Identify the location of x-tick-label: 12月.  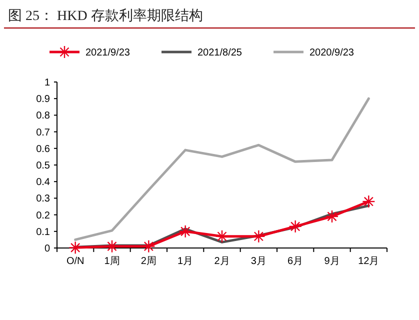
(369, 261).